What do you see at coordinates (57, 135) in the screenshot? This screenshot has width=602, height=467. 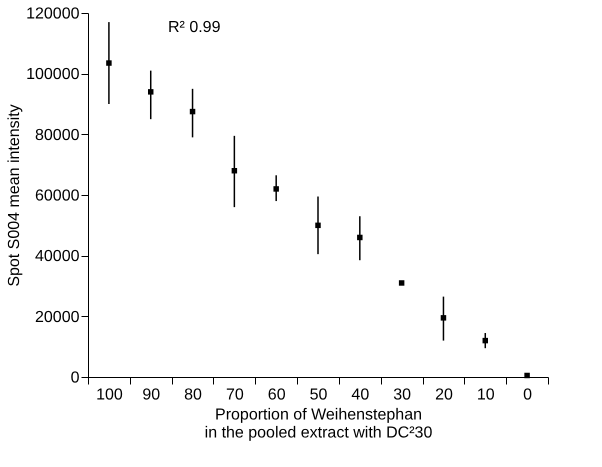 I see `y-tick-label: 80000` at bounding box center [57, 135].